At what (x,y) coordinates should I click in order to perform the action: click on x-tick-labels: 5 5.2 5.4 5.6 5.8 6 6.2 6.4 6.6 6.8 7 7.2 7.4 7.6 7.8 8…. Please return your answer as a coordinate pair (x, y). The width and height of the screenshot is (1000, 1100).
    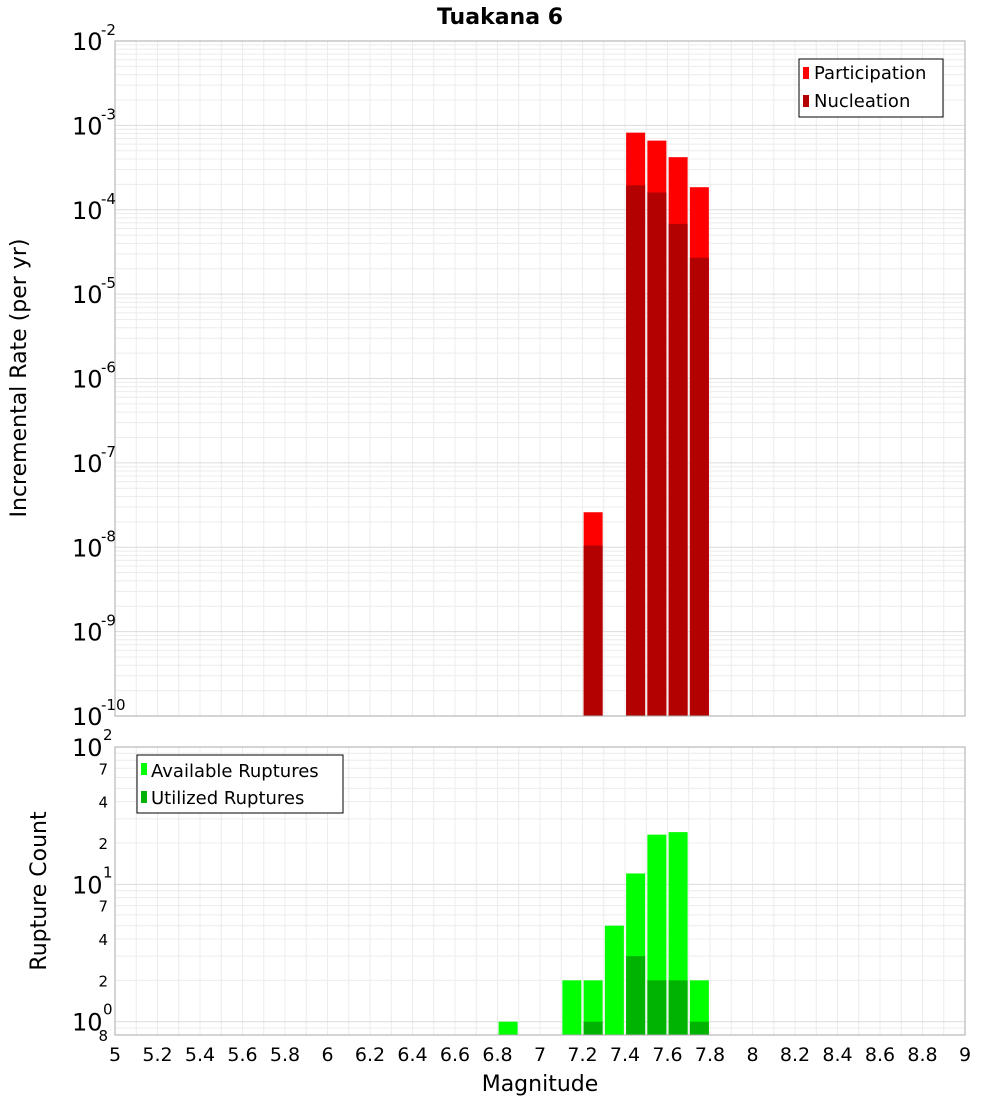
    Looking at the image, I should click on (540, 1055).